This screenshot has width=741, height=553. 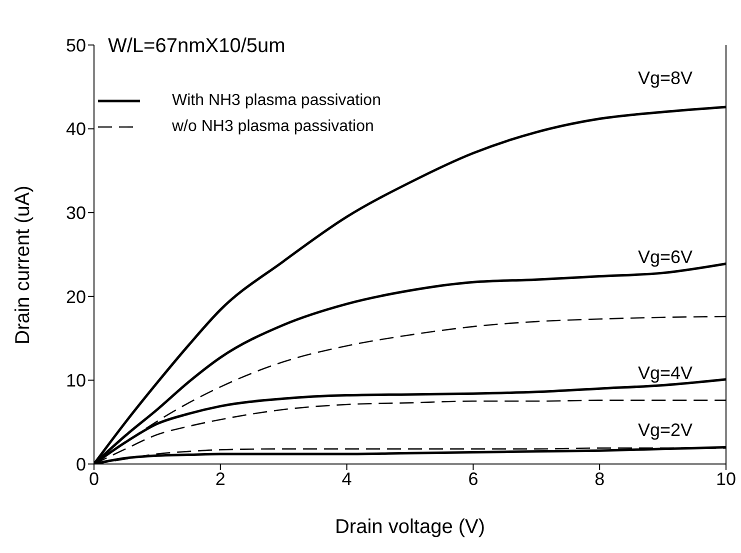 What do you see at coordinates (94, 478) in the screenshot?
I see `x-tick-label: 0` at bounding box center [94, 478].